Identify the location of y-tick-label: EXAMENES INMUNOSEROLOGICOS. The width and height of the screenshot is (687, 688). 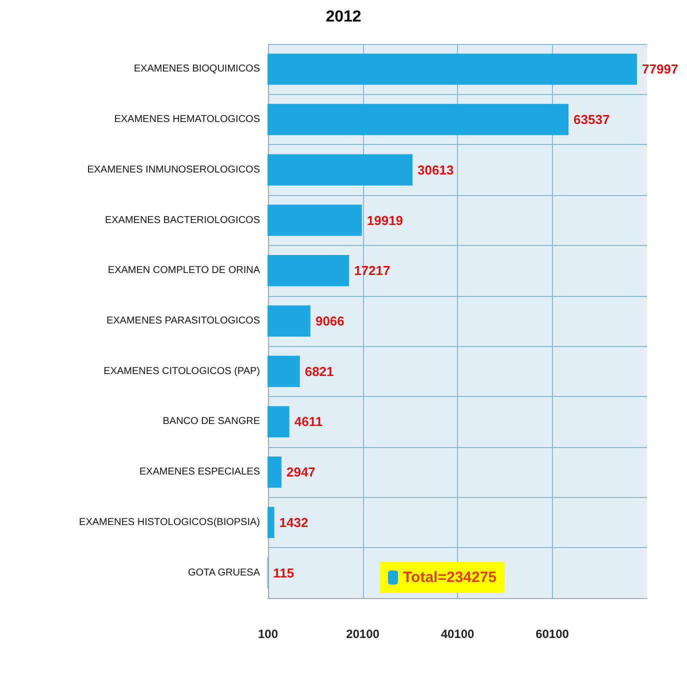
(173, 170).